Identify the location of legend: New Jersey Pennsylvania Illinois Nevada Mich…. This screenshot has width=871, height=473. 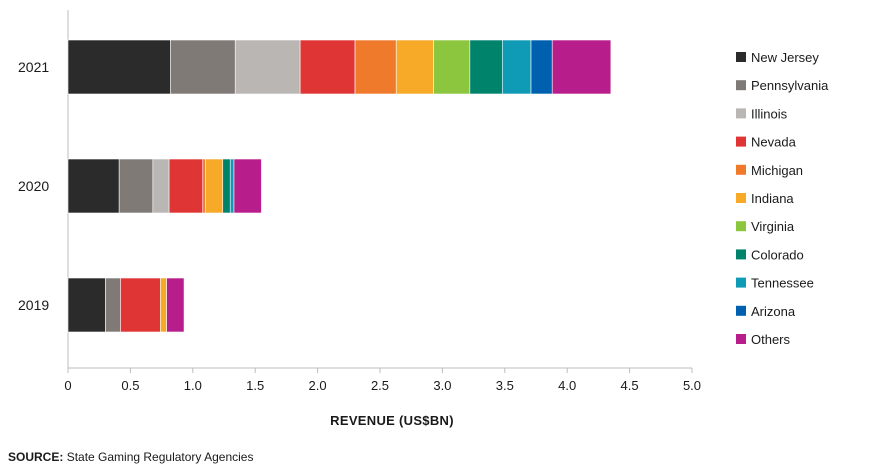
(782, 198).